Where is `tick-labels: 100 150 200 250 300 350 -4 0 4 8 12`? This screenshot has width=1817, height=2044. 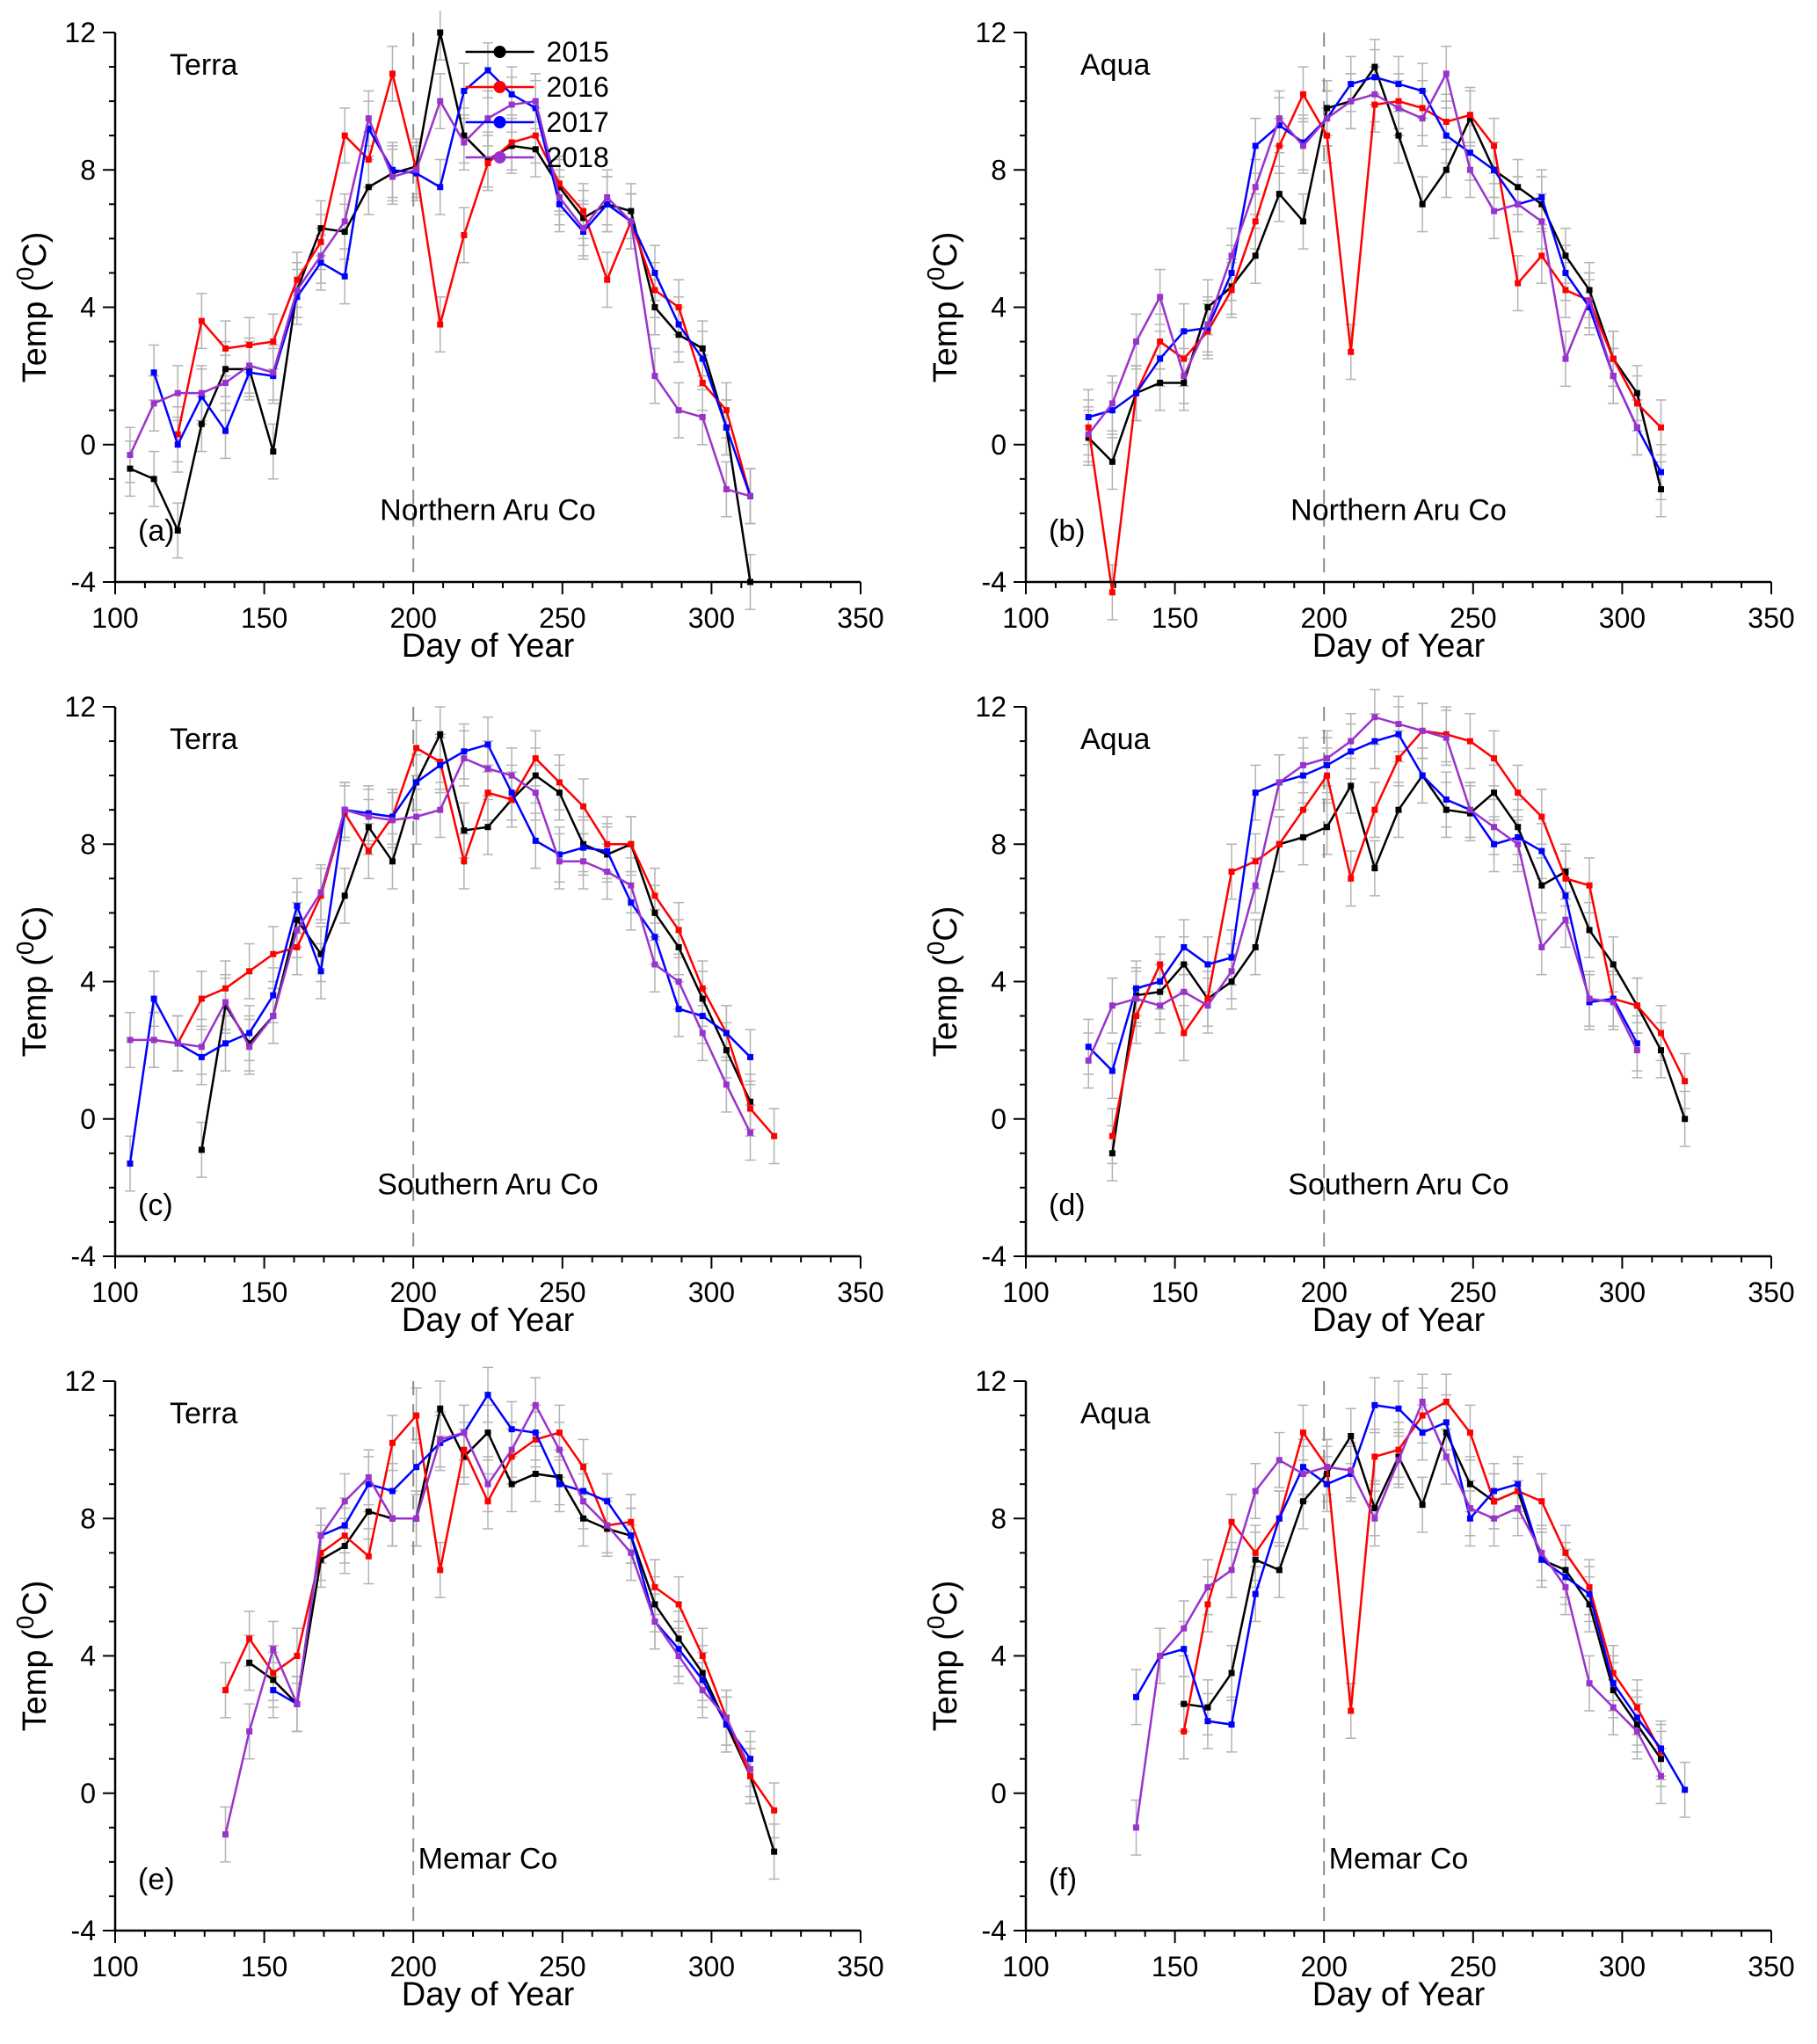
tick-labels: 100 150 200 250 300 350 -4 0 4 8 12 is located at coordinates (1384, 325).